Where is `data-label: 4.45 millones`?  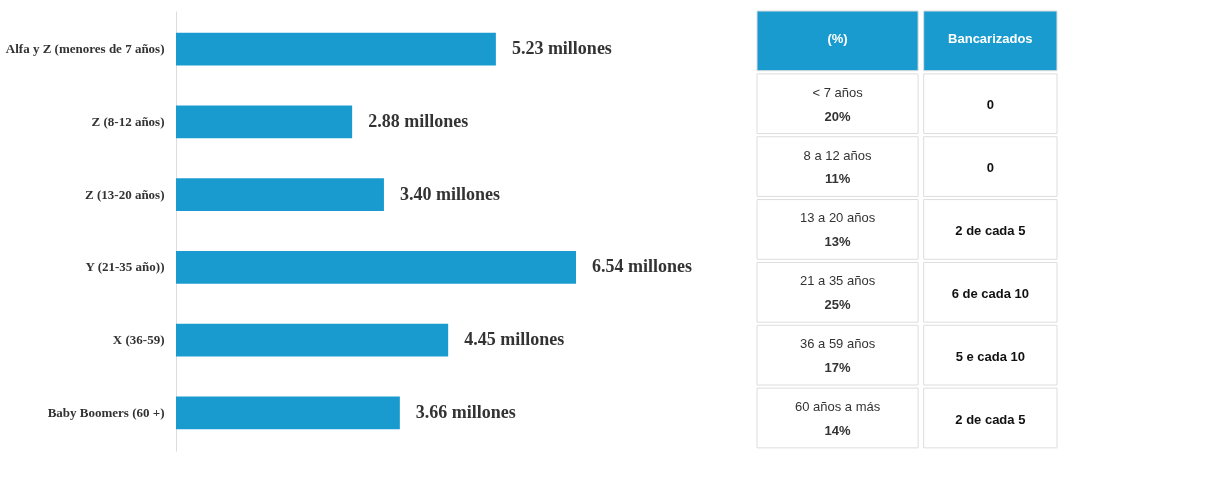
data-label: 4.45 millones is located at coordinates (514, 339).